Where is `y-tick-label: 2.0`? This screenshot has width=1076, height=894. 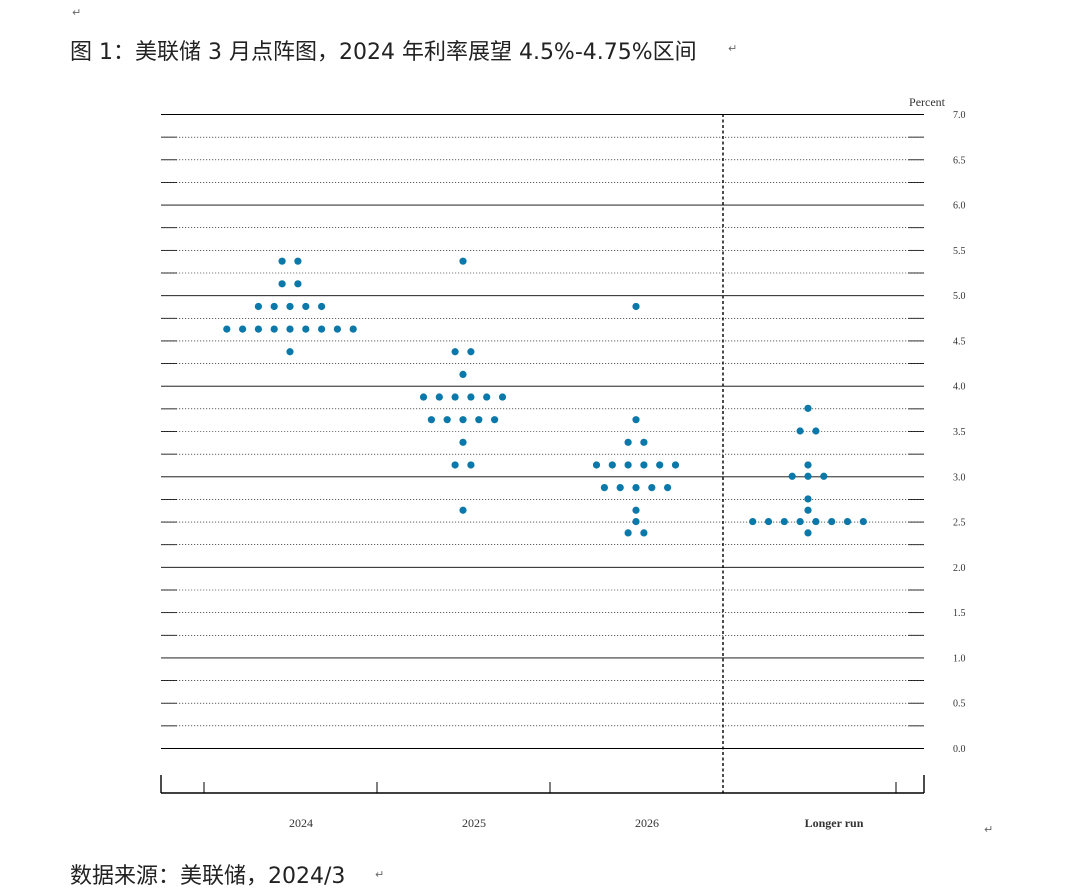 y-tick-label: 2.0 is located at coordinates (959, 568).